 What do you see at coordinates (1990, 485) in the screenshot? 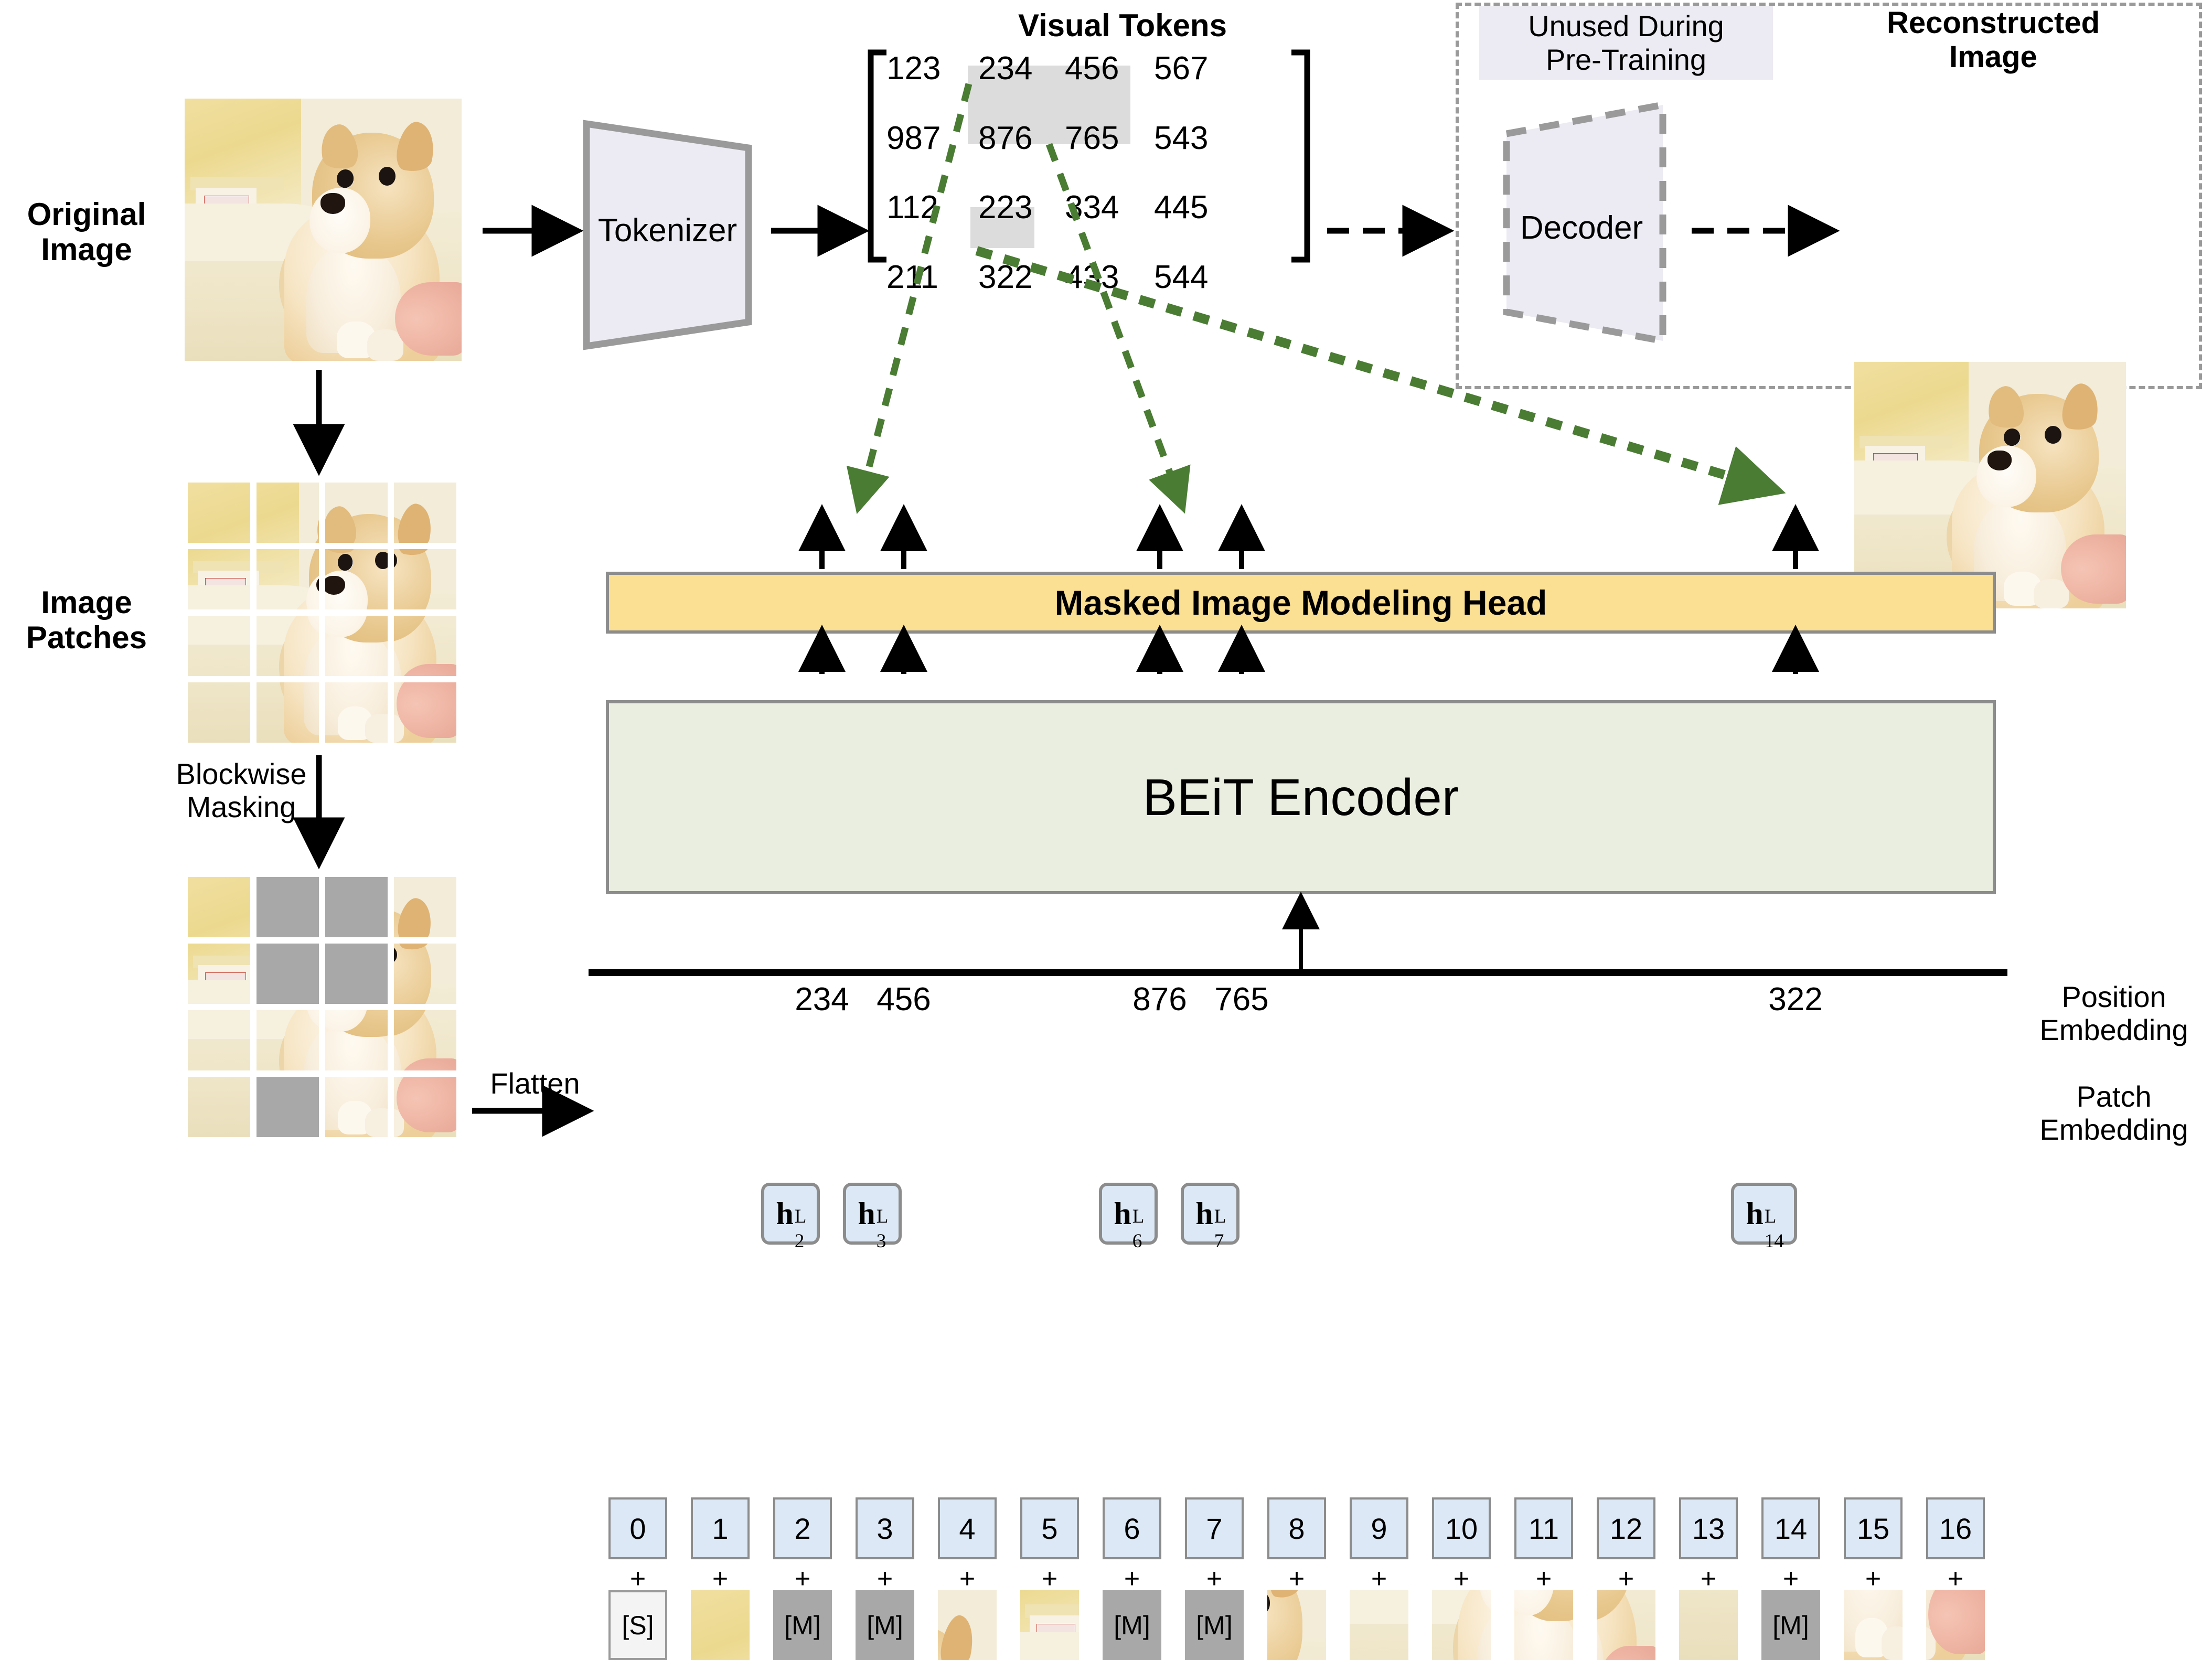
I see `reconstructed-image` at bounding box center [1990, 485].